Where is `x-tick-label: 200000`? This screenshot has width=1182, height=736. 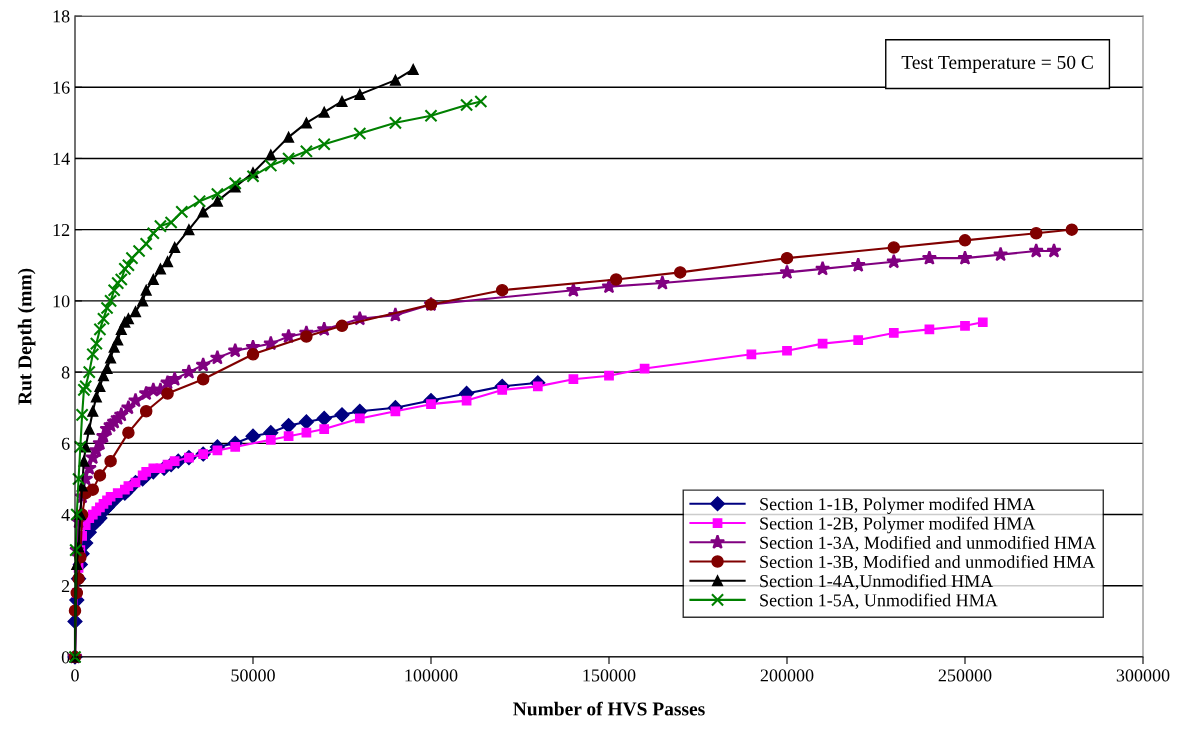 x-tick-label: 200000 is located at coordinates (787, 675).